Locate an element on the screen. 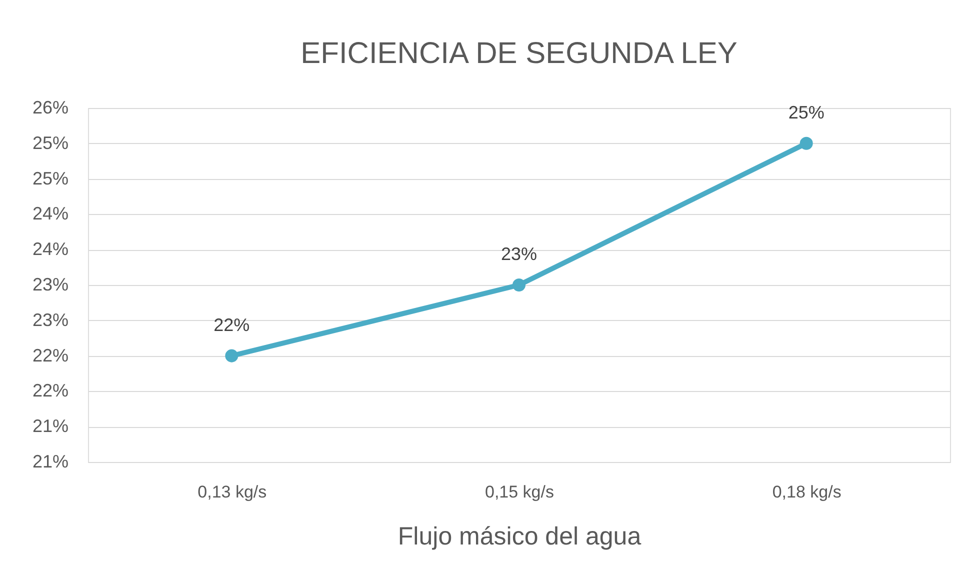 The height and width of the screenshot is (578, 970). x-tick-label: 0,15 kg/s is located at coordinates (519, 492).